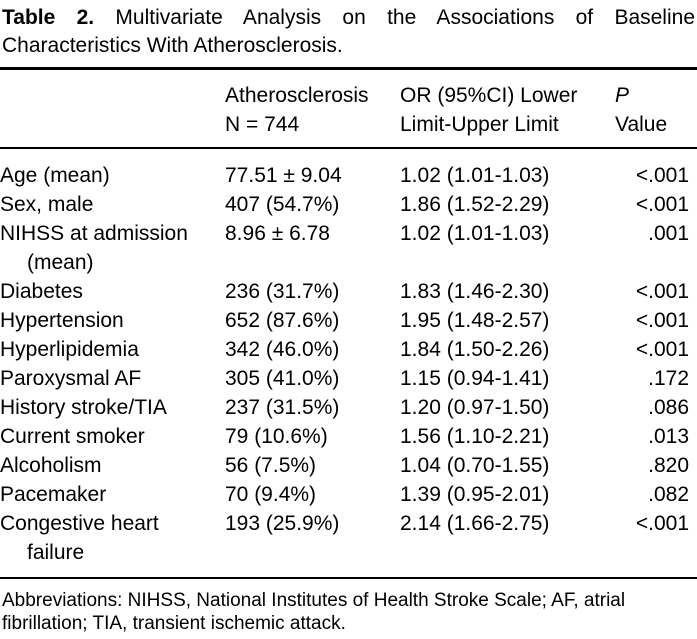  I want to click on row-p-value: .013, so click(668, 436).